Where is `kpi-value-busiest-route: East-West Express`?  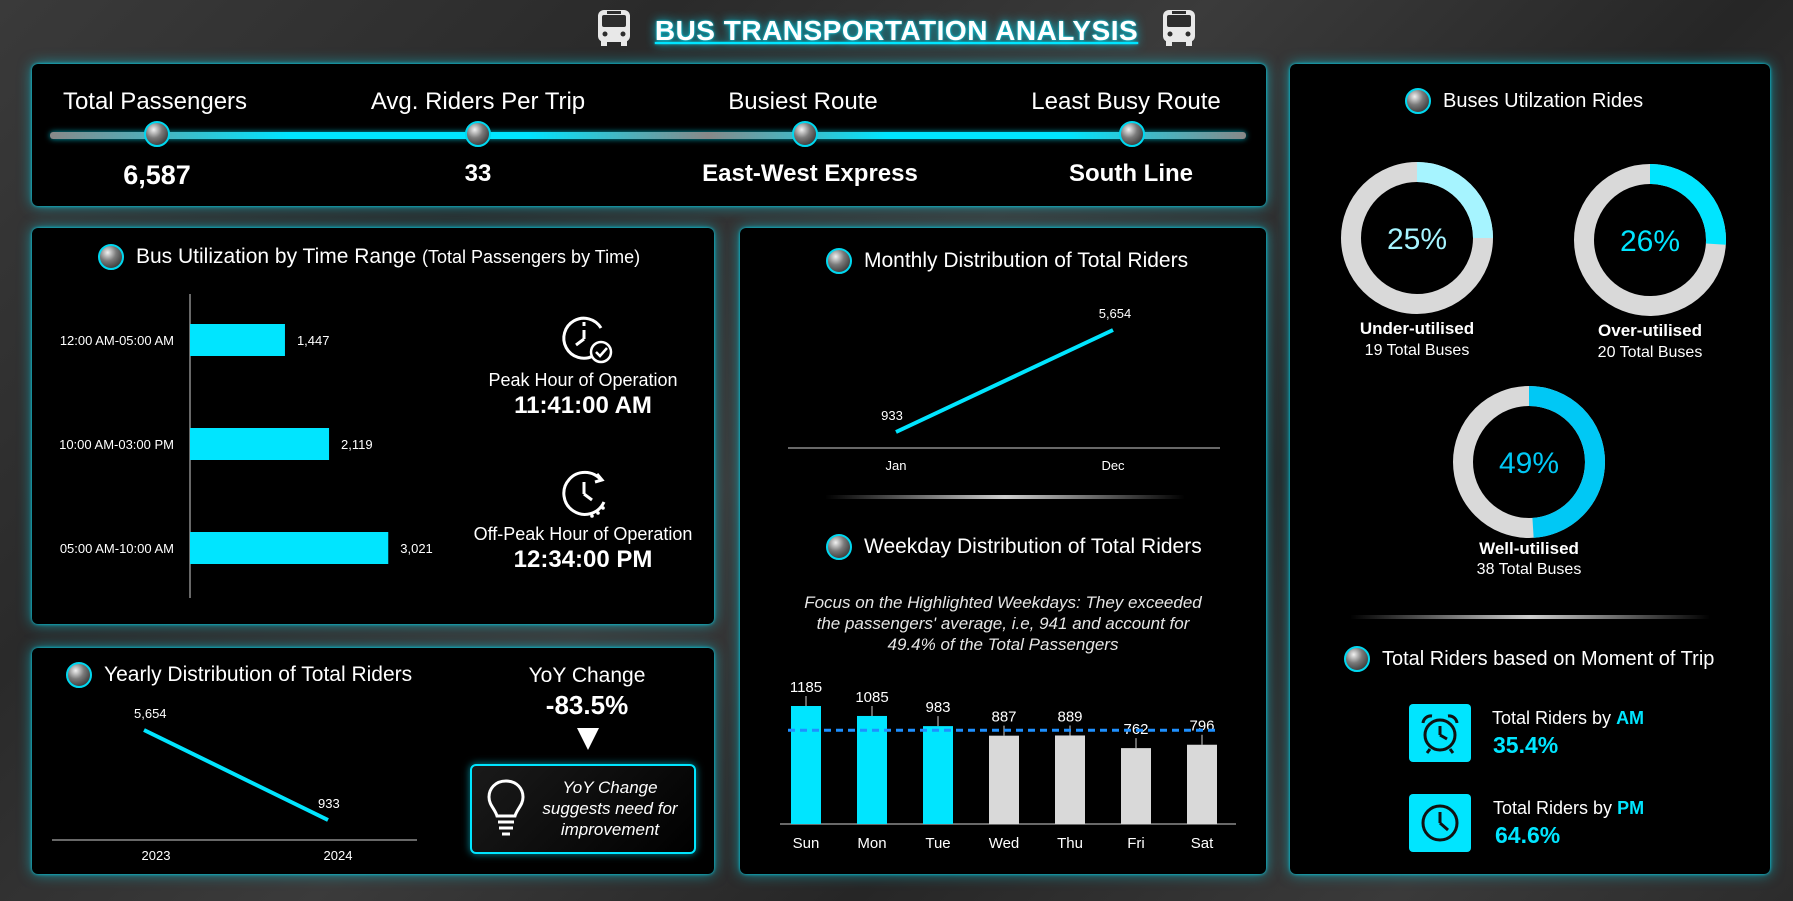
kpi-value-busiest-route: East-West Express is located at coordinates (810, 173).